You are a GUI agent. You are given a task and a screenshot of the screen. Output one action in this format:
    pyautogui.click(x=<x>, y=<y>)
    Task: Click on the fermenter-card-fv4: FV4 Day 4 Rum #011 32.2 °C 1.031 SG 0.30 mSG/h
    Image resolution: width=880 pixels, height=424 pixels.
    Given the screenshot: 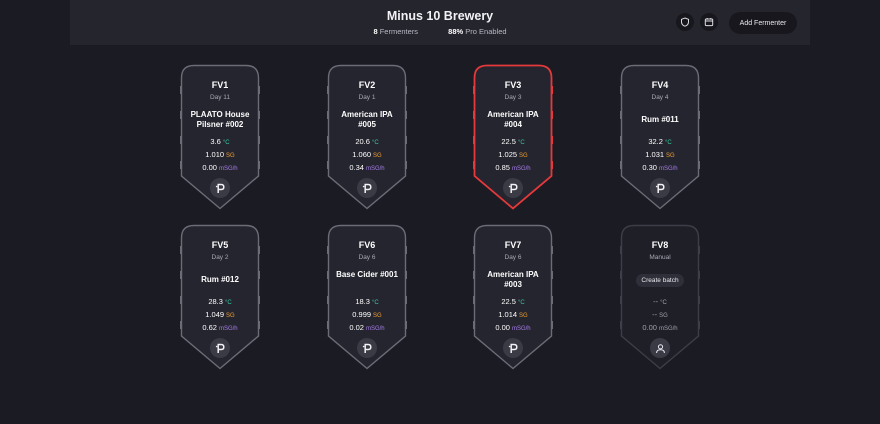 What is the action you would take?
    pyautogui.click(x=660, y=137)
    